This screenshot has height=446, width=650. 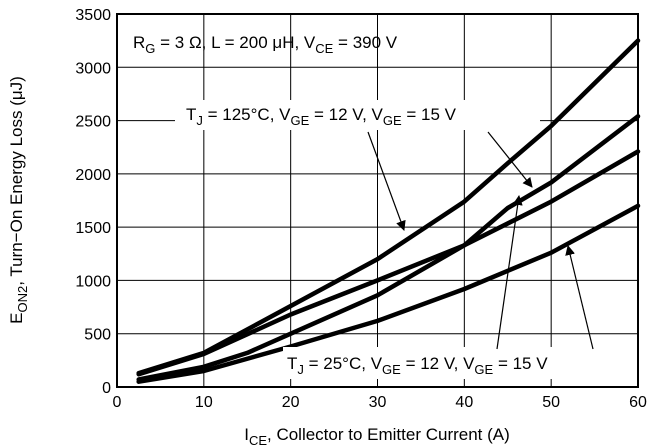 I want to click on y-tick-label: 3500, so click(x=93, y=15).